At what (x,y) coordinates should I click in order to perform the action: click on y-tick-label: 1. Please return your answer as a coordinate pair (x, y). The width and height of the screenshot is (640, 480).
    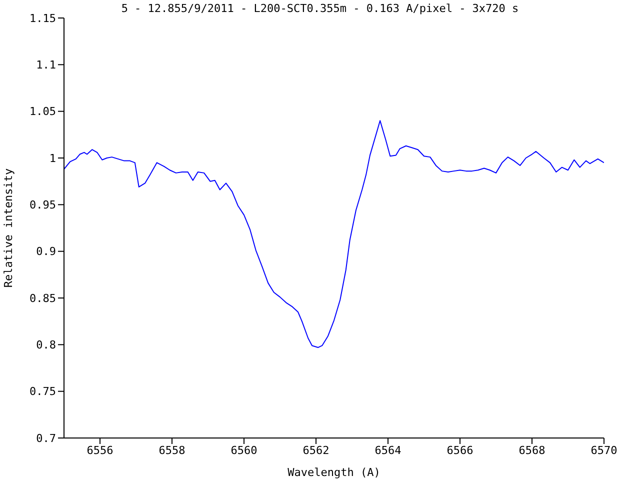
    Looking at the image, I should click on (52, 158).